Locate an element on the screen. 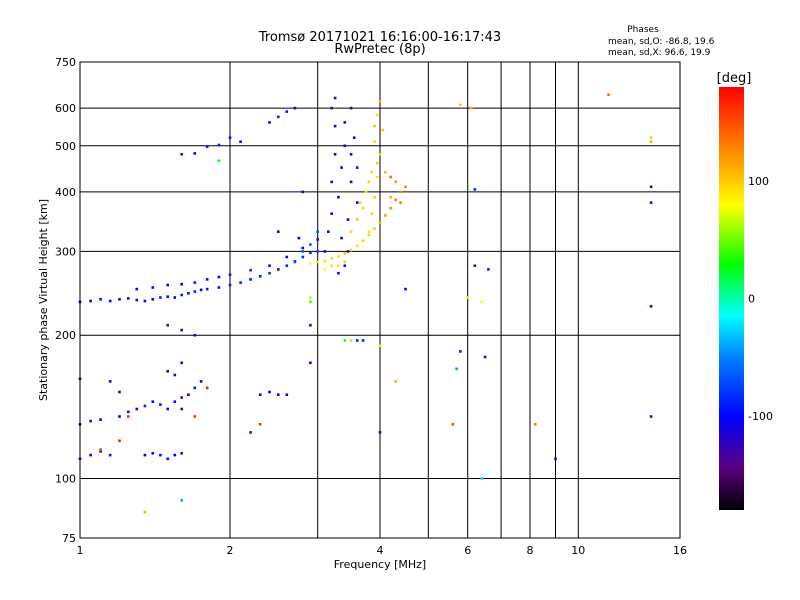 The image size is (800, 600). y-axis-ticks: 75 100 200 300 400 500 600 750 is located at coordinates (65, 300).